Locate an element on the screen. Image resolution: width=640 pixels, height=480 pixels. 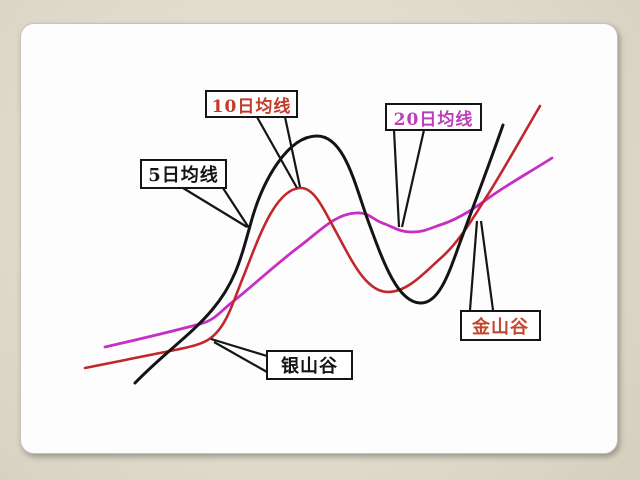
label-ma10-text: 10日均线 is located at coordinates (251, 106).